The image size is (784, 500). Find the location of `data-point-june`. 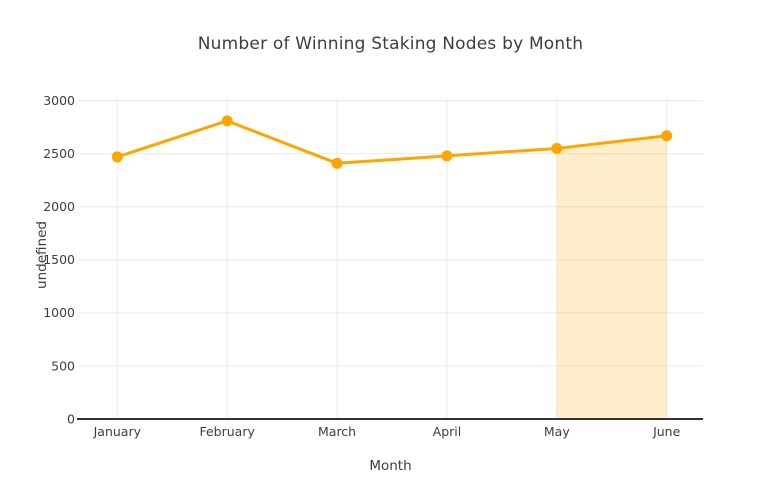

data-point-june is located at coordinates (667, 136).